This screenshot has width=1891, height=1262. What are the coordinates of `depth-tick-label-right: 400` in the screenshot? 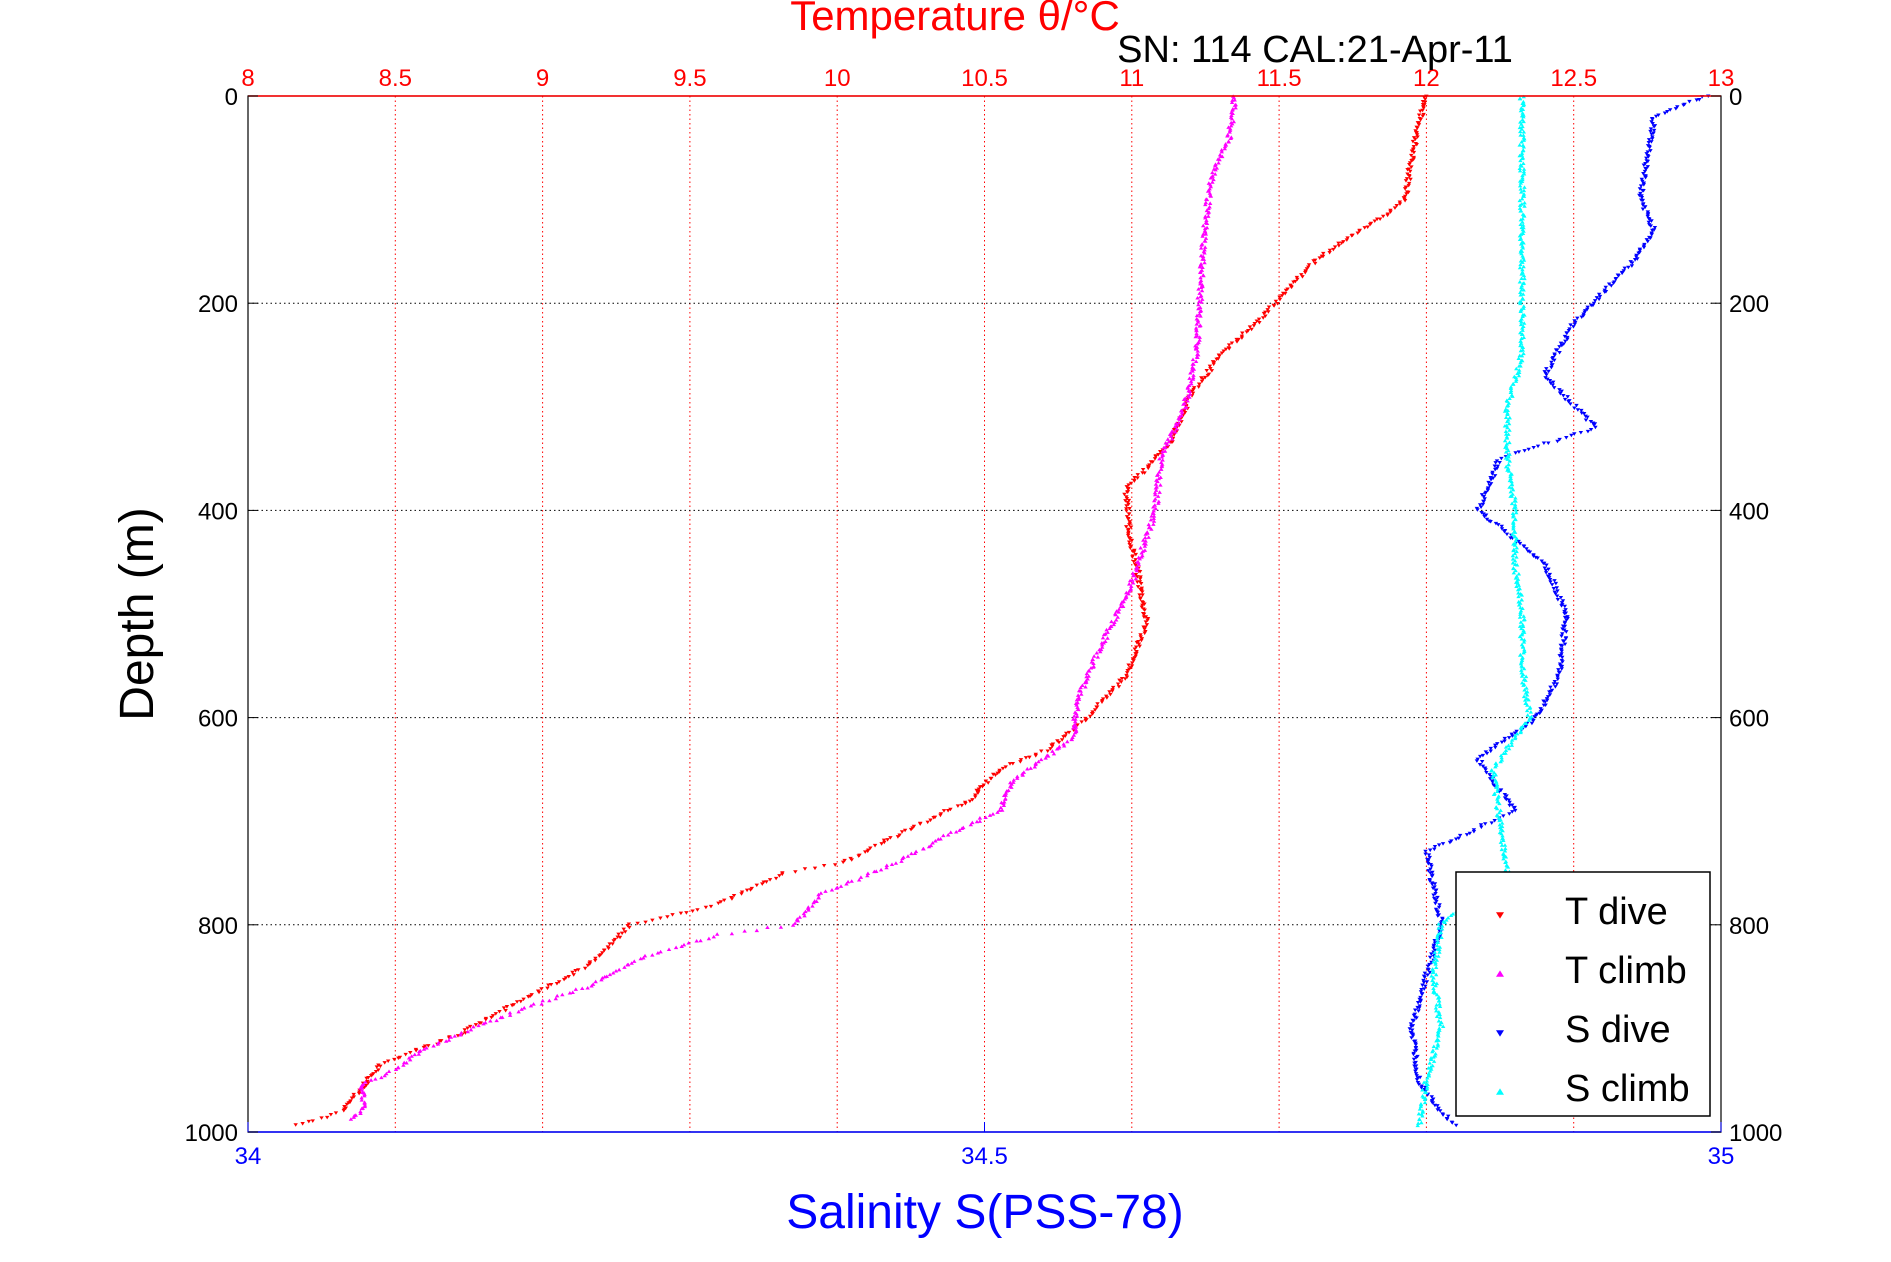 It's located at (1749, 511).